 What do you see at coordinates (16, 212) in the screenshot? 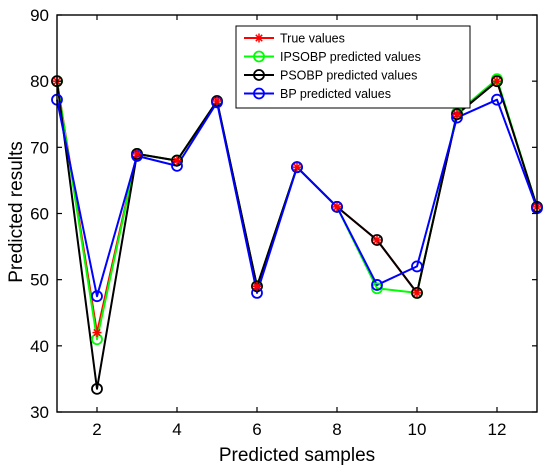
I see `y-axis-title: Predicted results` at bounding box center [16, 212].